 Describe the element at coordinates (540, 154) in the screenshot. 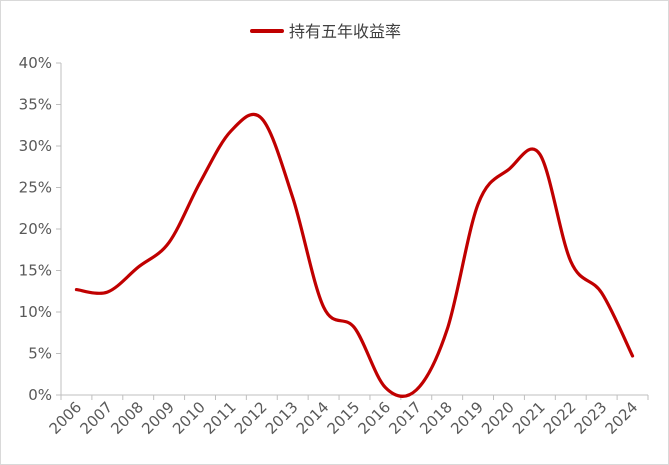

I see `data-point-2021` at that location.